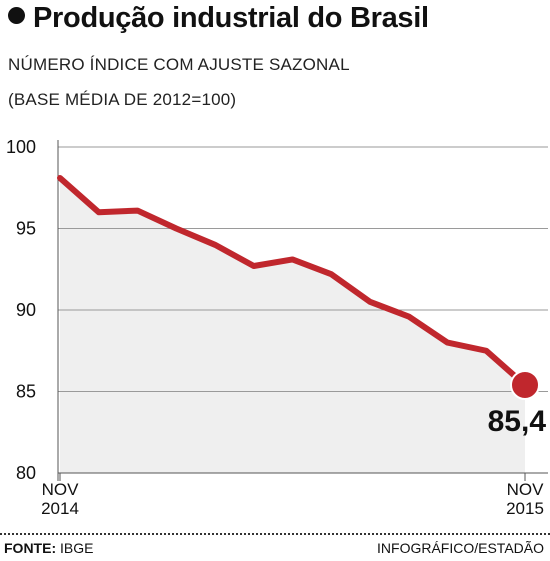 This screenshot has width=550, height=561. Describe the element at coordinates (122, 99) in the screenshot. I see `chart-subtitle-line2: (BASE MÉDIA DE 2012=100)` at that location.